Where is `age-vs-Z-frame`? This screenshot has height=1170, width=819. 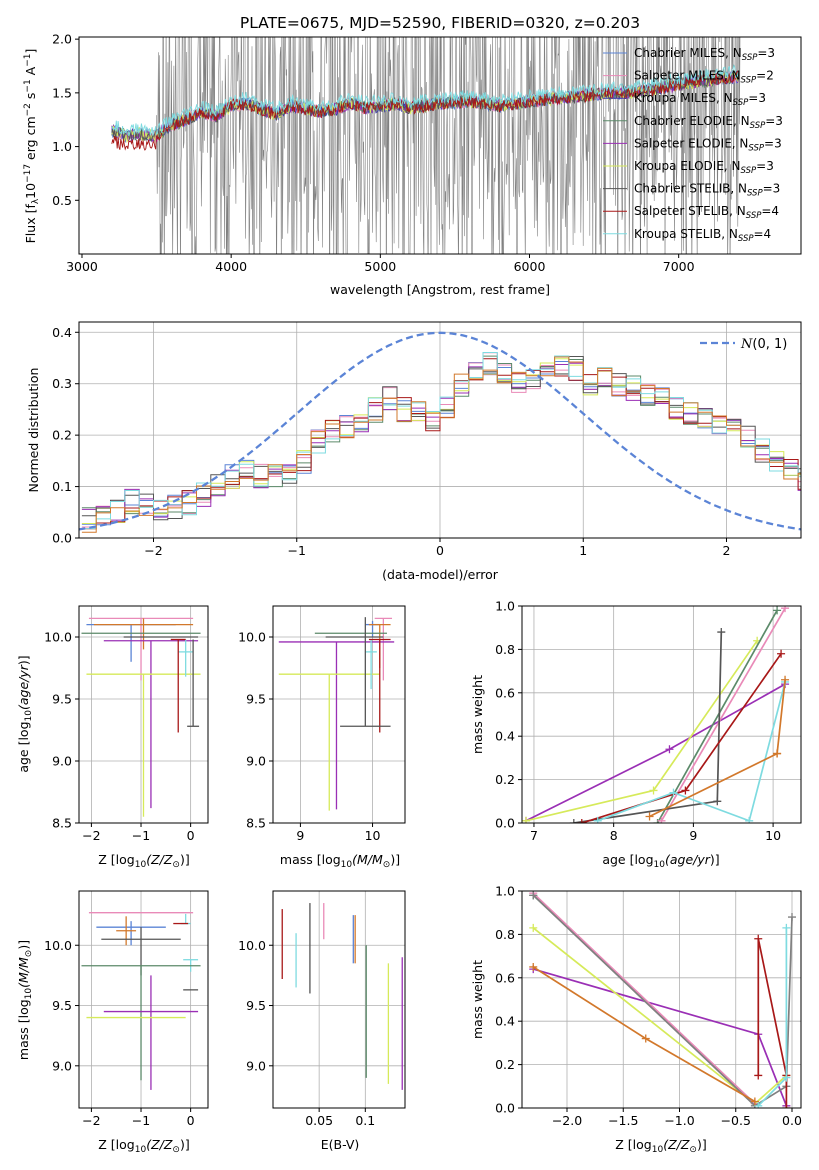 age-vs-Z-frame is located at coordinates (143, 714).